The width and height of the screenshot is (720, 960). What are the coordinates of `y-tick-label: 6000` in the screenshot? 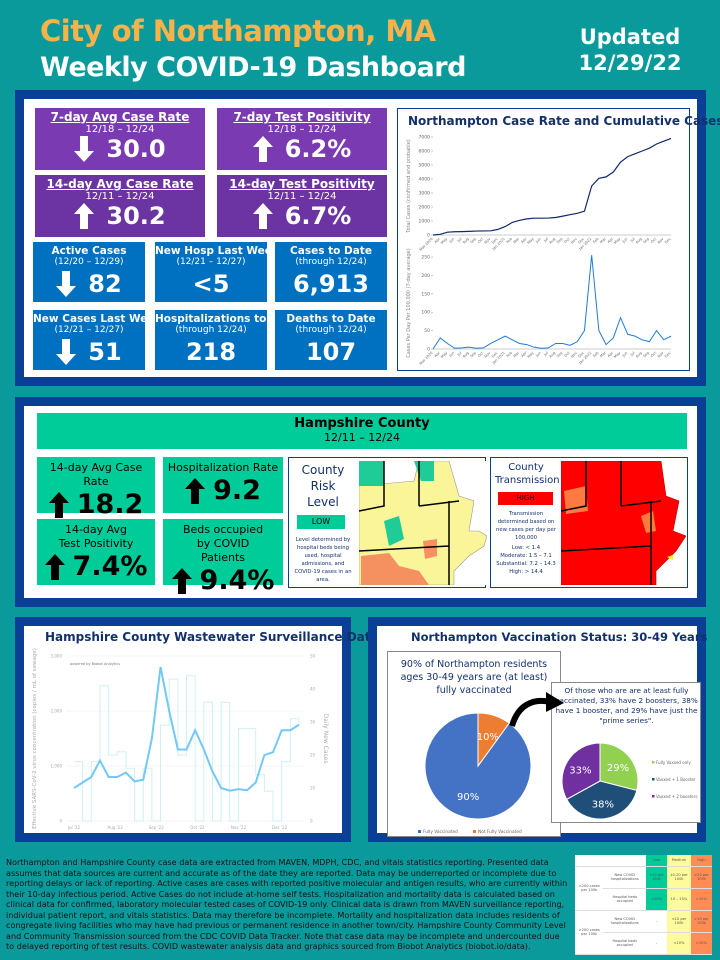 It's located at (425, 152).